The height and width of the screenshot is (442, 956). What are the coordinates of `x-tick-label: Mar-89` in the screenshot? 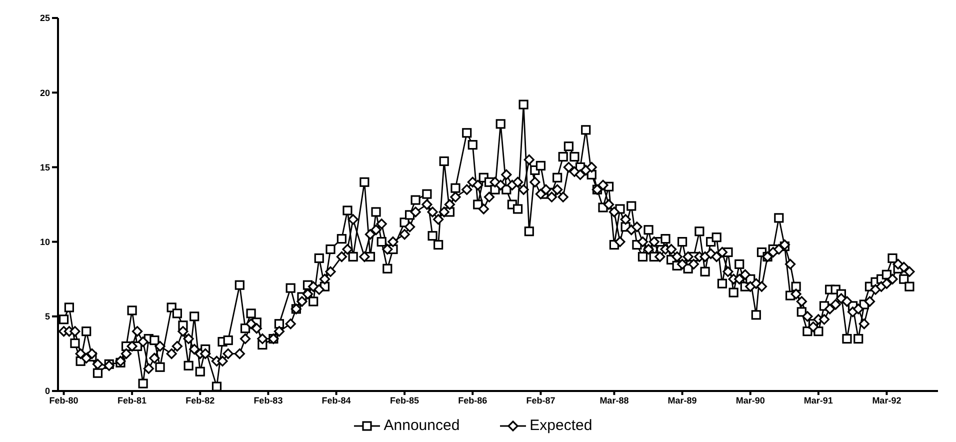 It's located at (682, 400).